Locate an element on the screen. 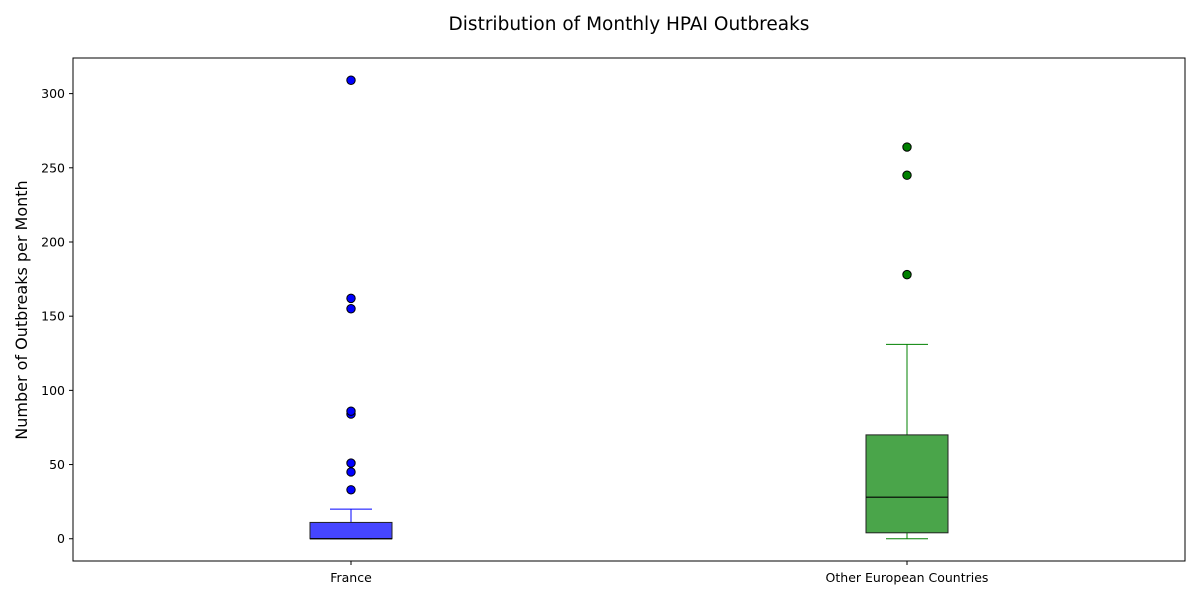 The image size is (1200, 600). y-tick-label-50: 50 is located at coordinates (57, 464).